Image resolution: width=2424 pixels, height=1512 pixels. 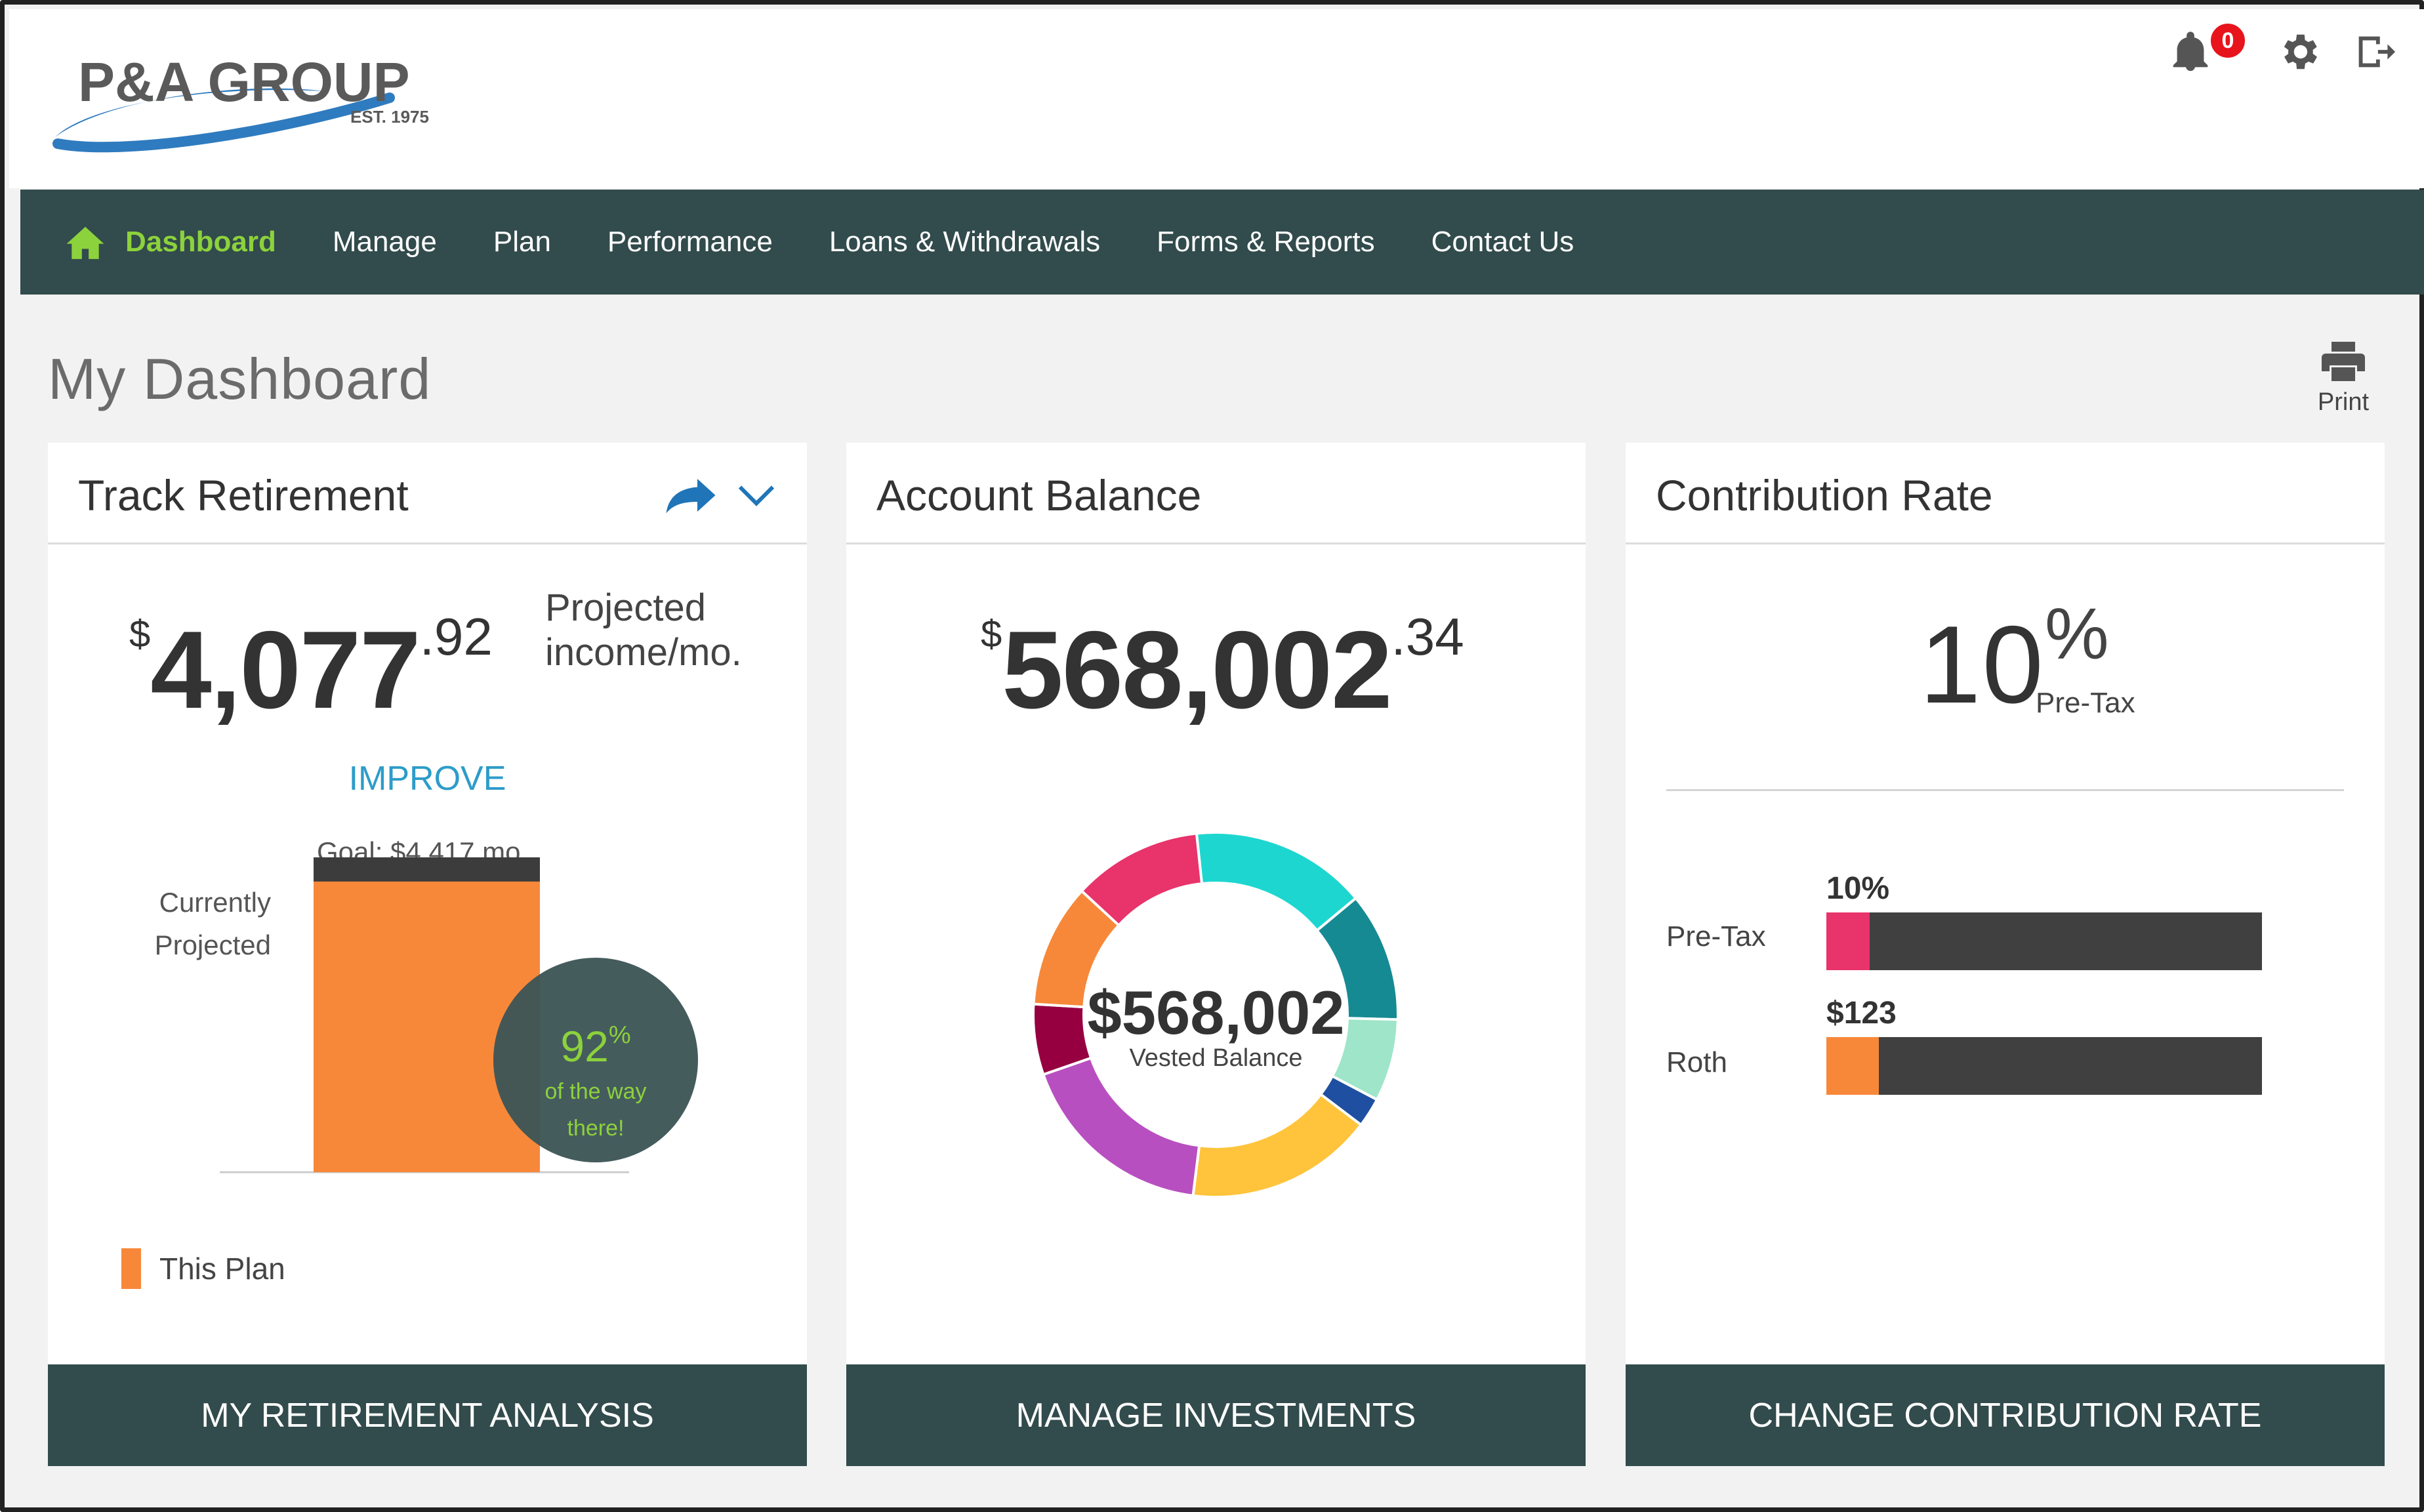 I want to click on nav-item-performance: Performance, so click(x=690, y=242).